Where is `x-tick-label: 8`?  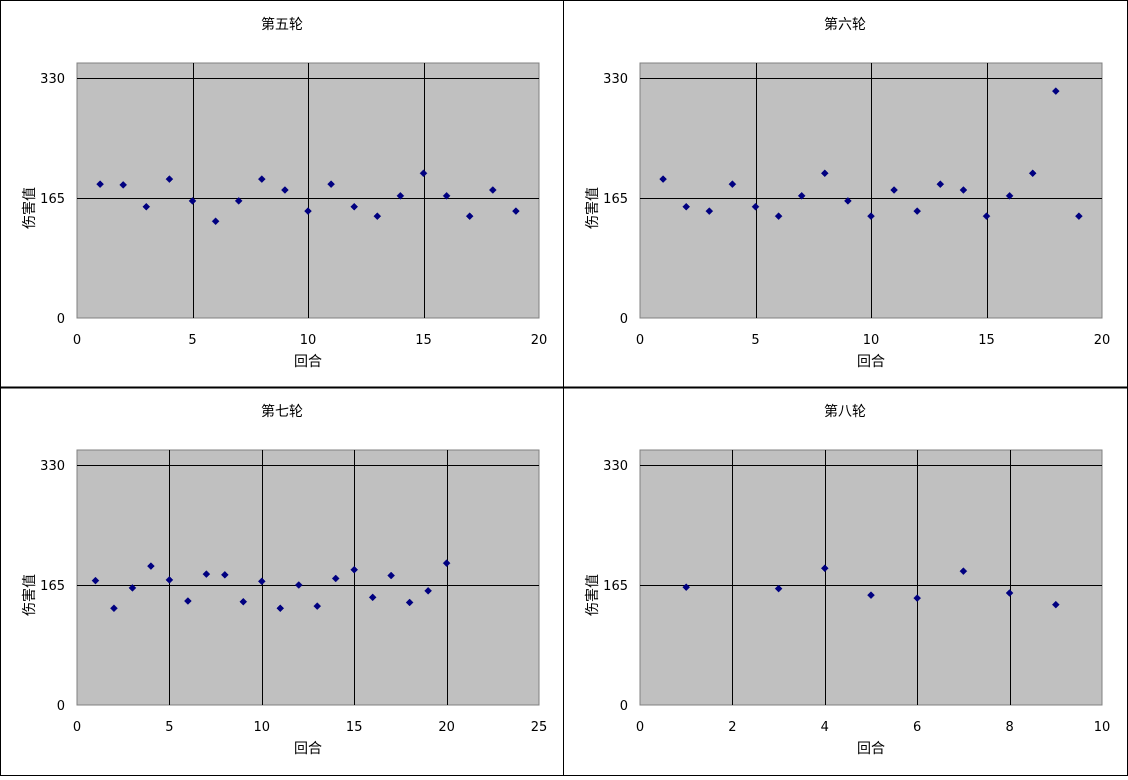
x-tick-label: 8 is located at coordinates (1009, 727).